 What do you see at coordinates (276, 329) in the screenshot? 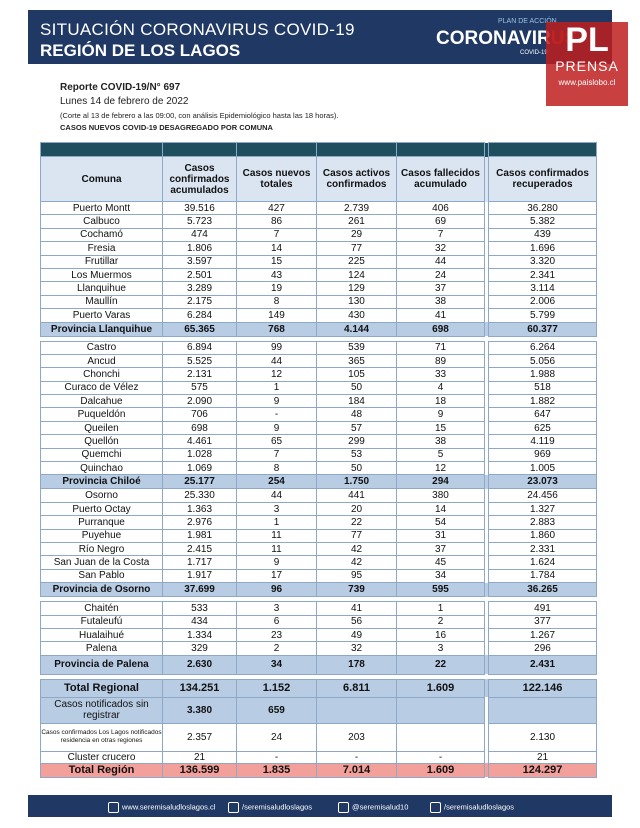
I see `value-cell: 768` at bounding box center [276, 329].